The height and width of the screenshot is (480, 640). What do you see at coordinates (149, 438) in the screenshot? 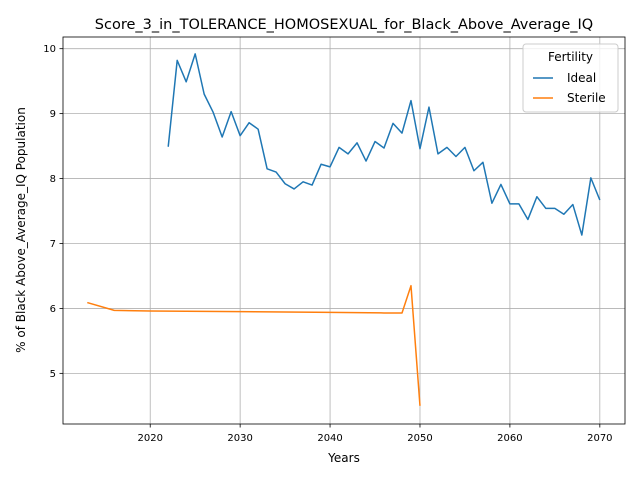
I see `x-tick-label: 2020` at bounding box center [149, 438].